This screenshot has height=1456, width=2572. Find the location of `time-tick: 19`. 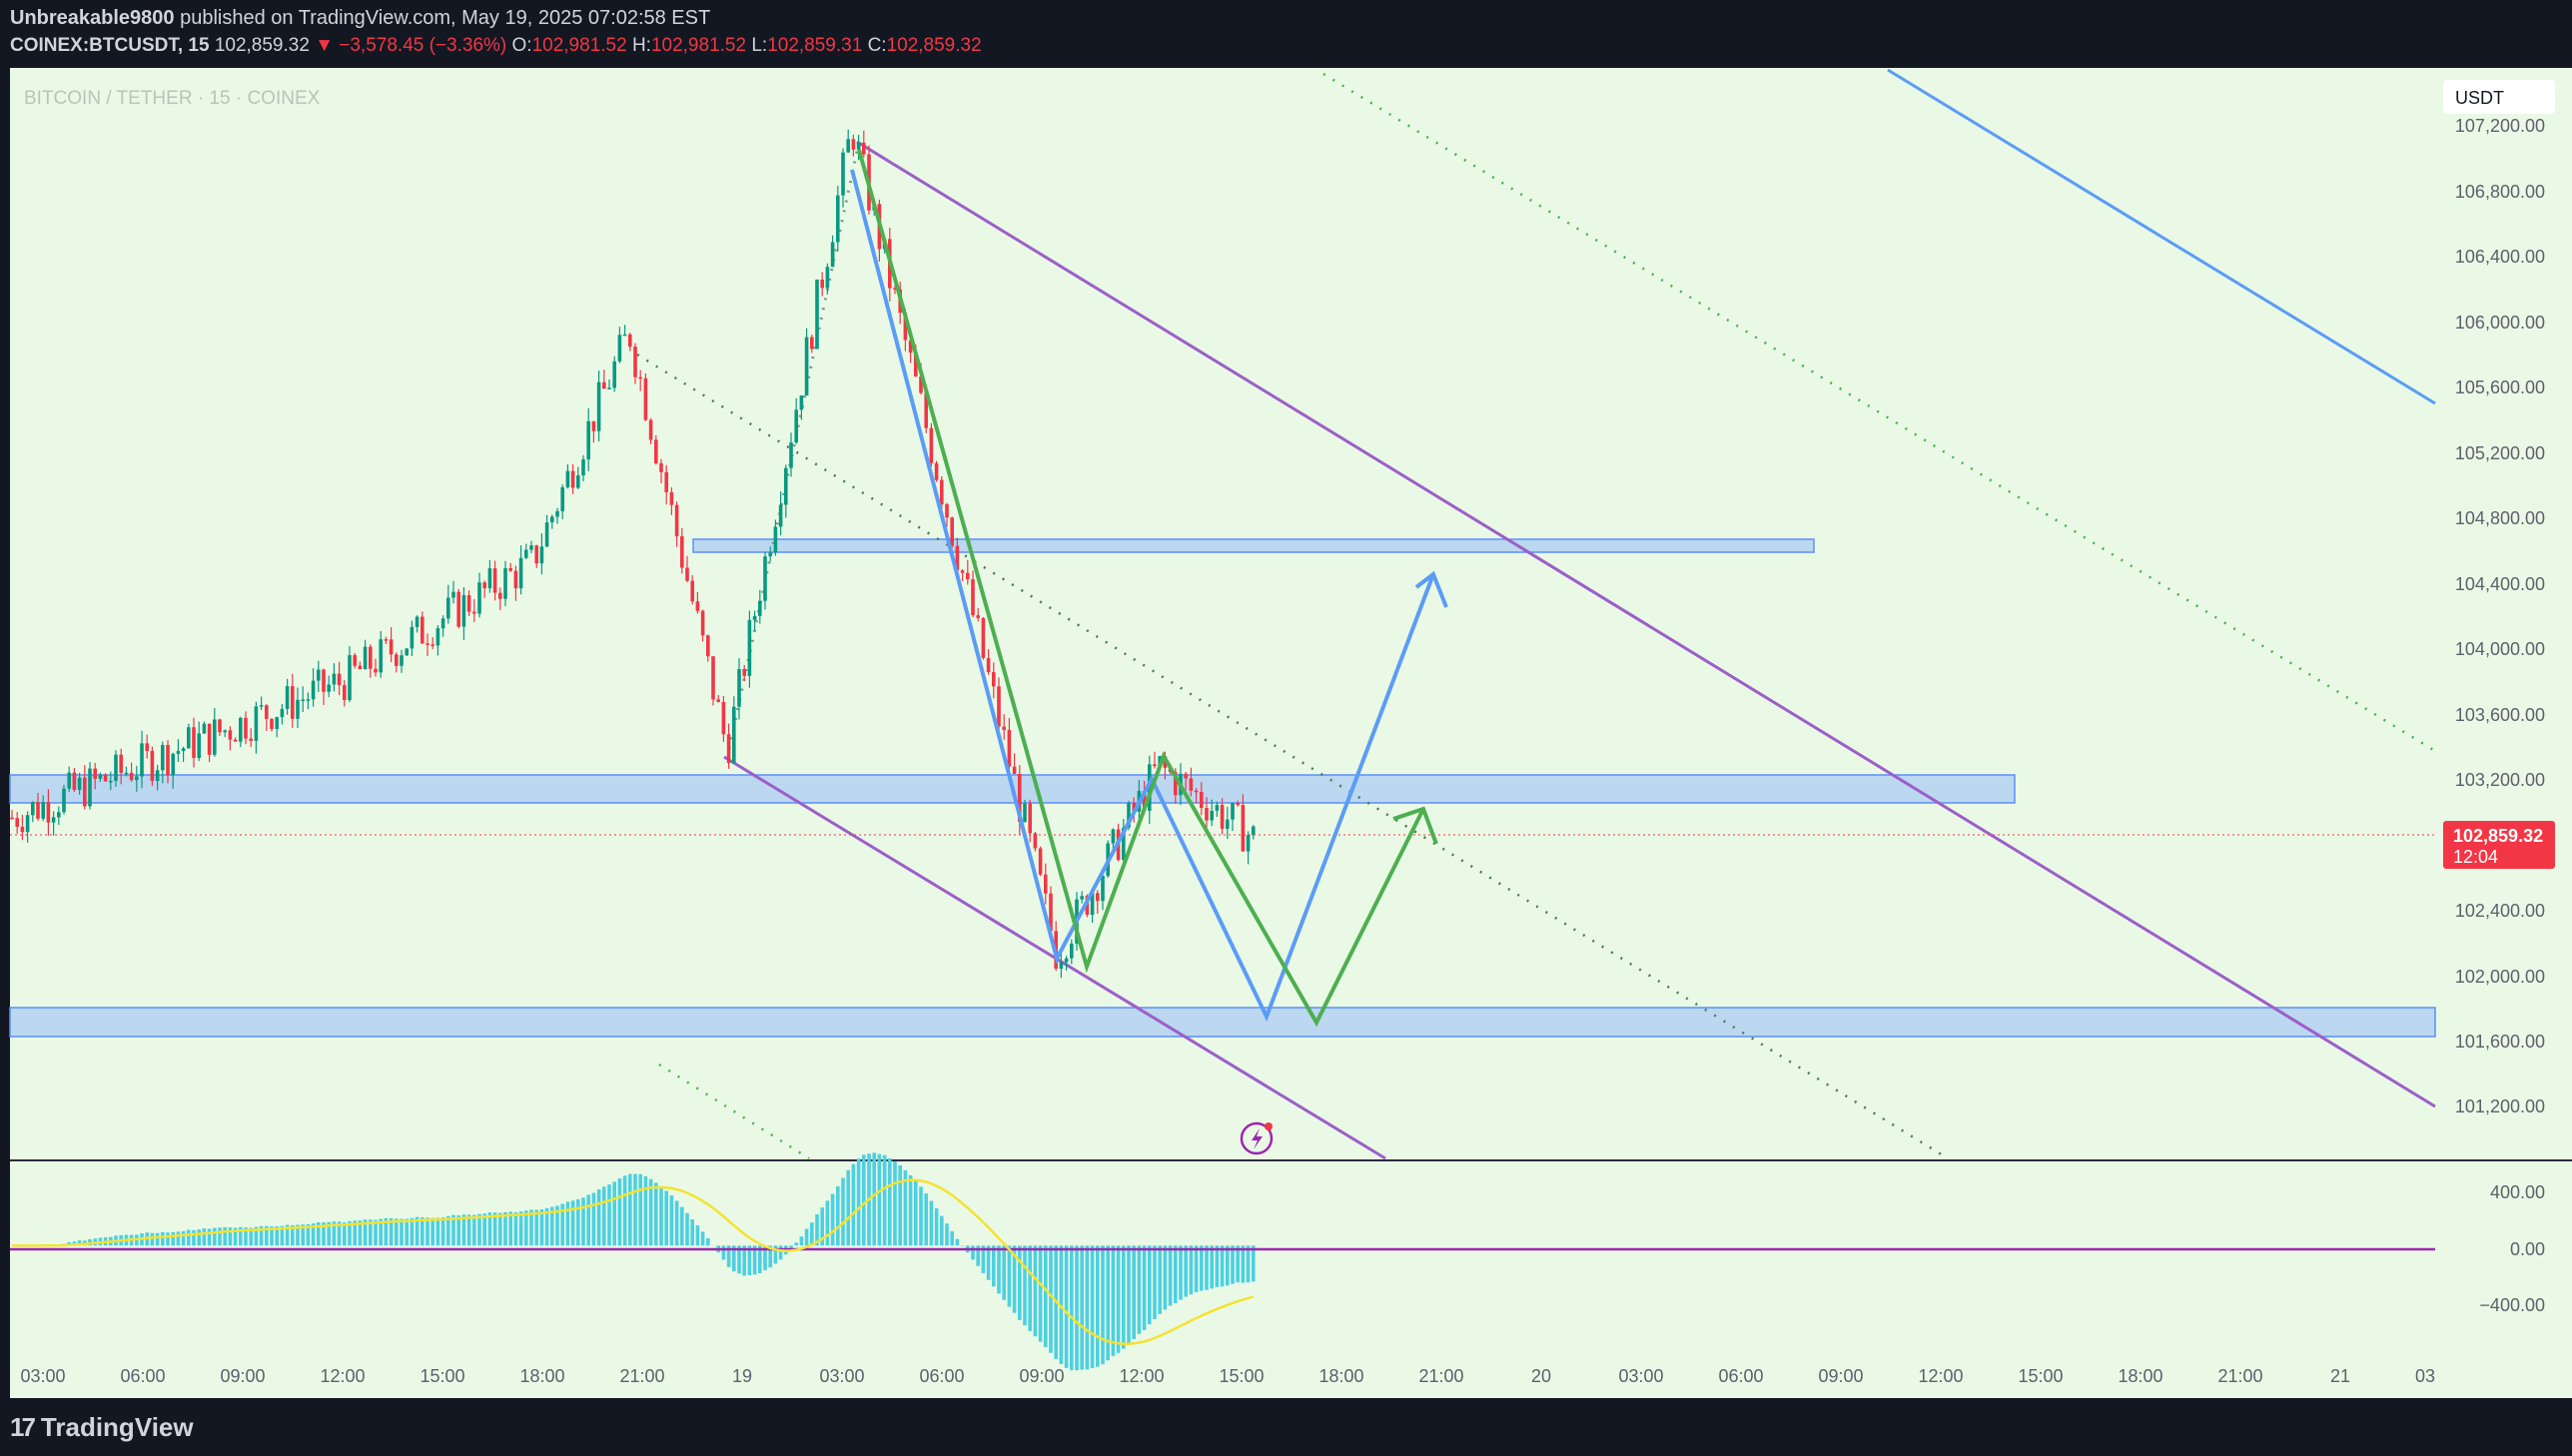

time-tick: 19 is located at coordinates (742, 1376).